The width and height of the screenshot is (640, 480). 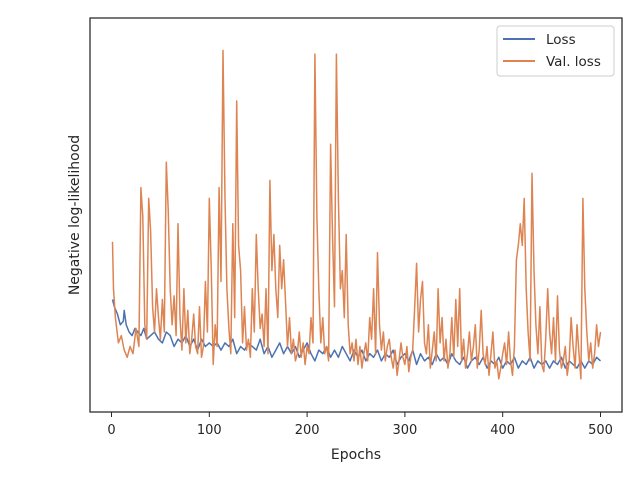 I want to click on x-tick-label: 400, so click(x=502, y=430).